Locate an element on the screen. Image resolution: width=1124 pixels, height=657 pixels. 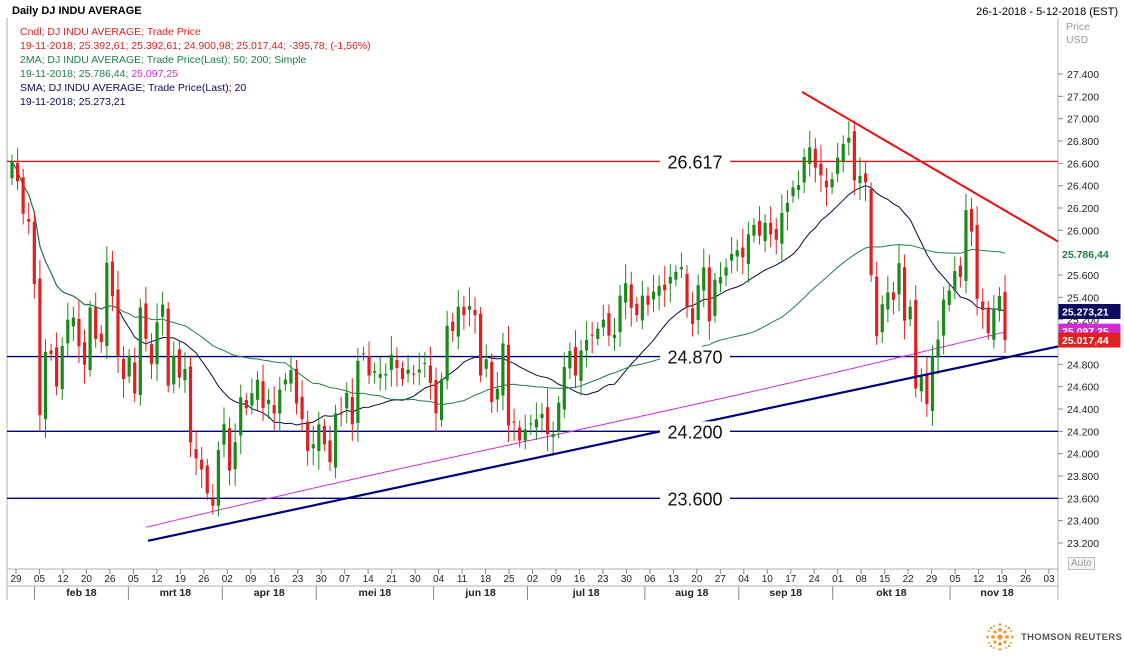
y-tick-label: 24.400 is located at coordinates (1083, 410).